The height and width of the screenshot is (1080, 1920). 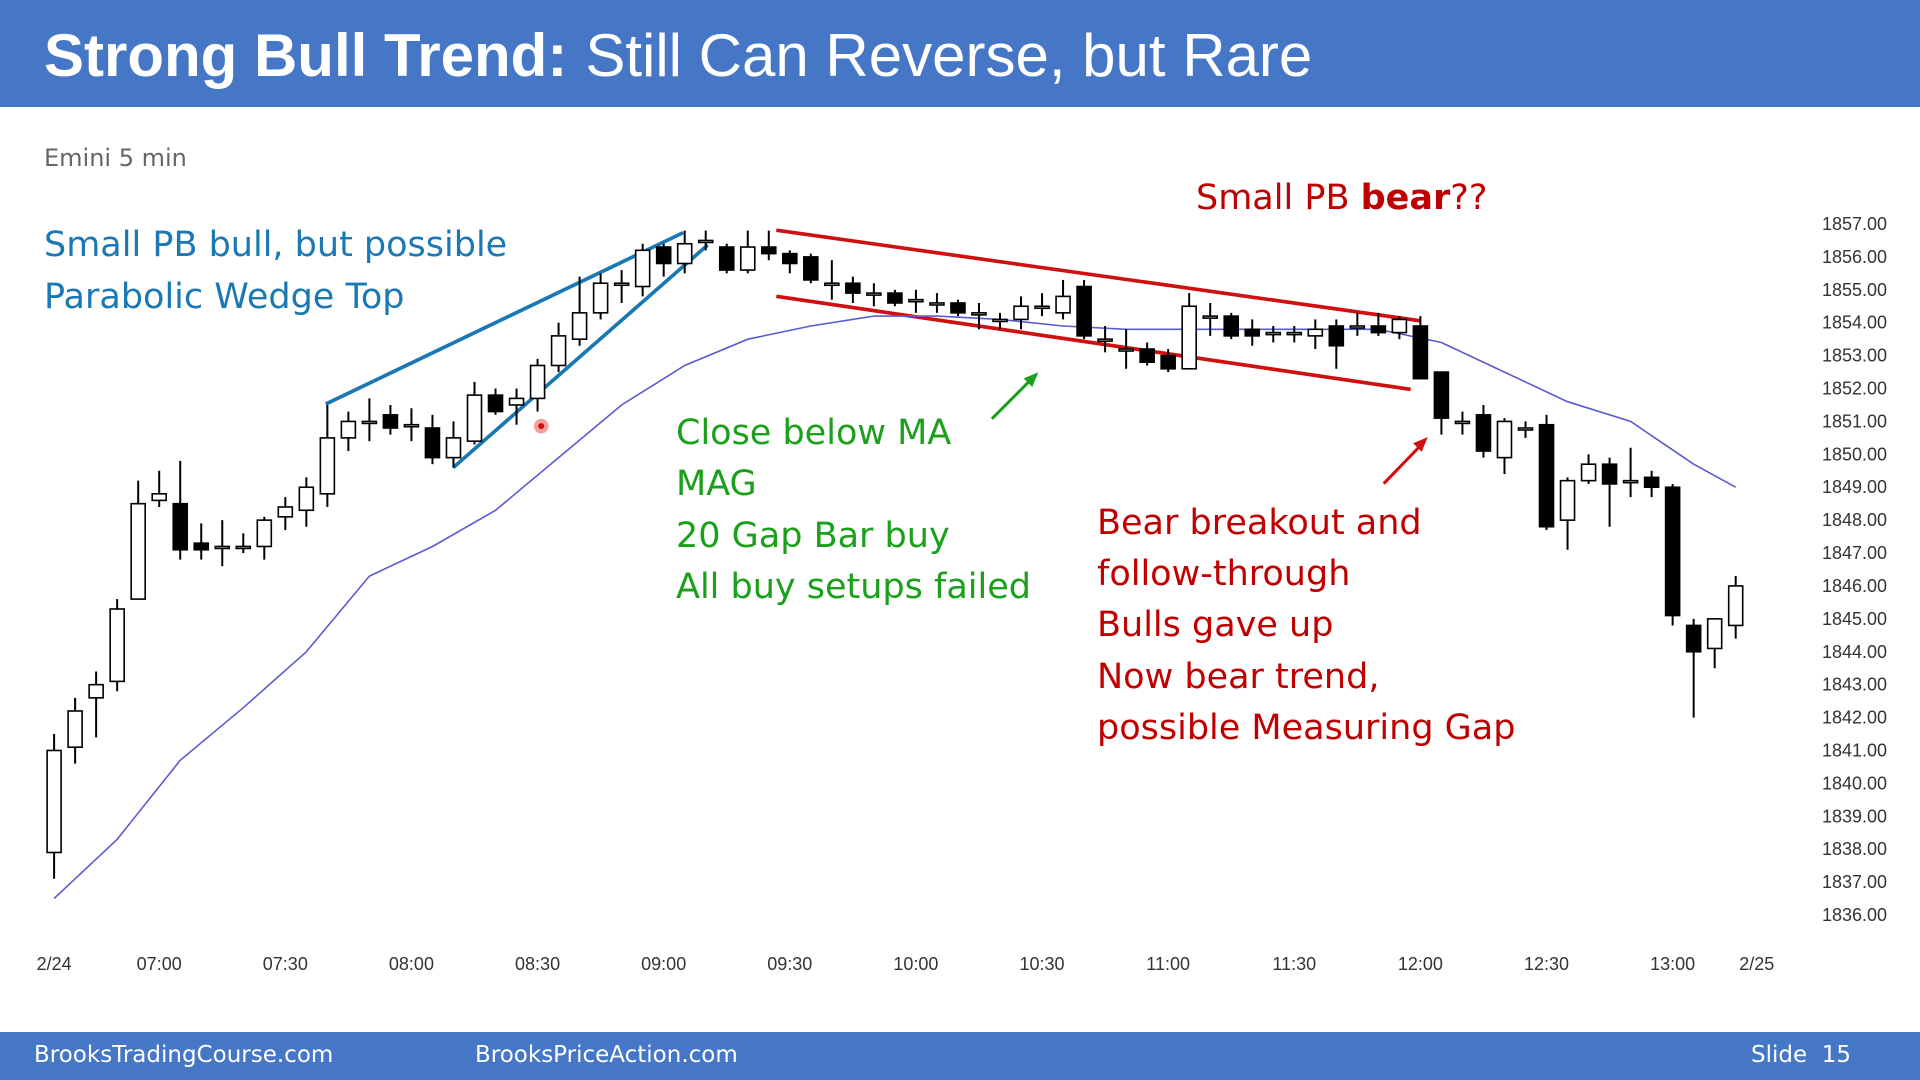 I want to click on y-tick-label: 1853.00, so click(x=1854, y=356).